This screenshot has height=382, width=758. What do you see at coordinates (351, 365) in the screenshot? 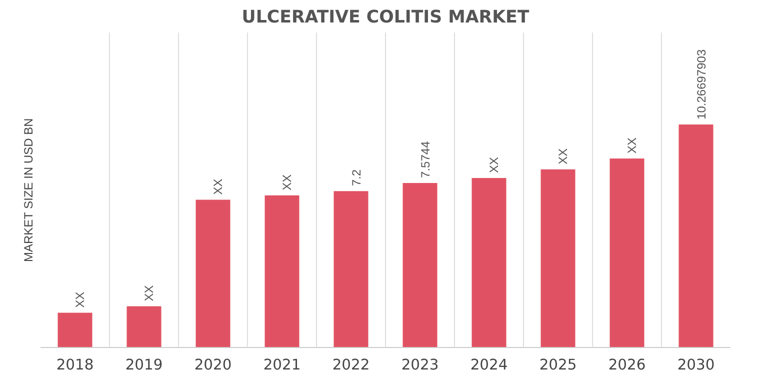
I see `x-tick-label: 2022` at bounding box center [351, 365].